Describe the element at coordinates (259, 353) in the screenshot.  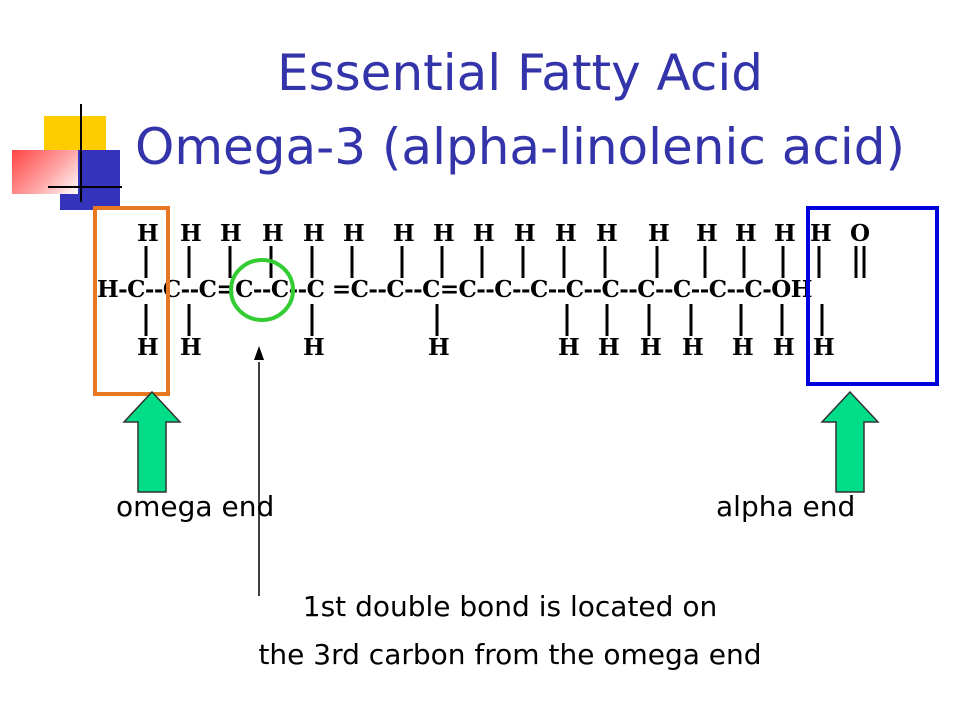
I see `pointer-arrow-head` at that location.